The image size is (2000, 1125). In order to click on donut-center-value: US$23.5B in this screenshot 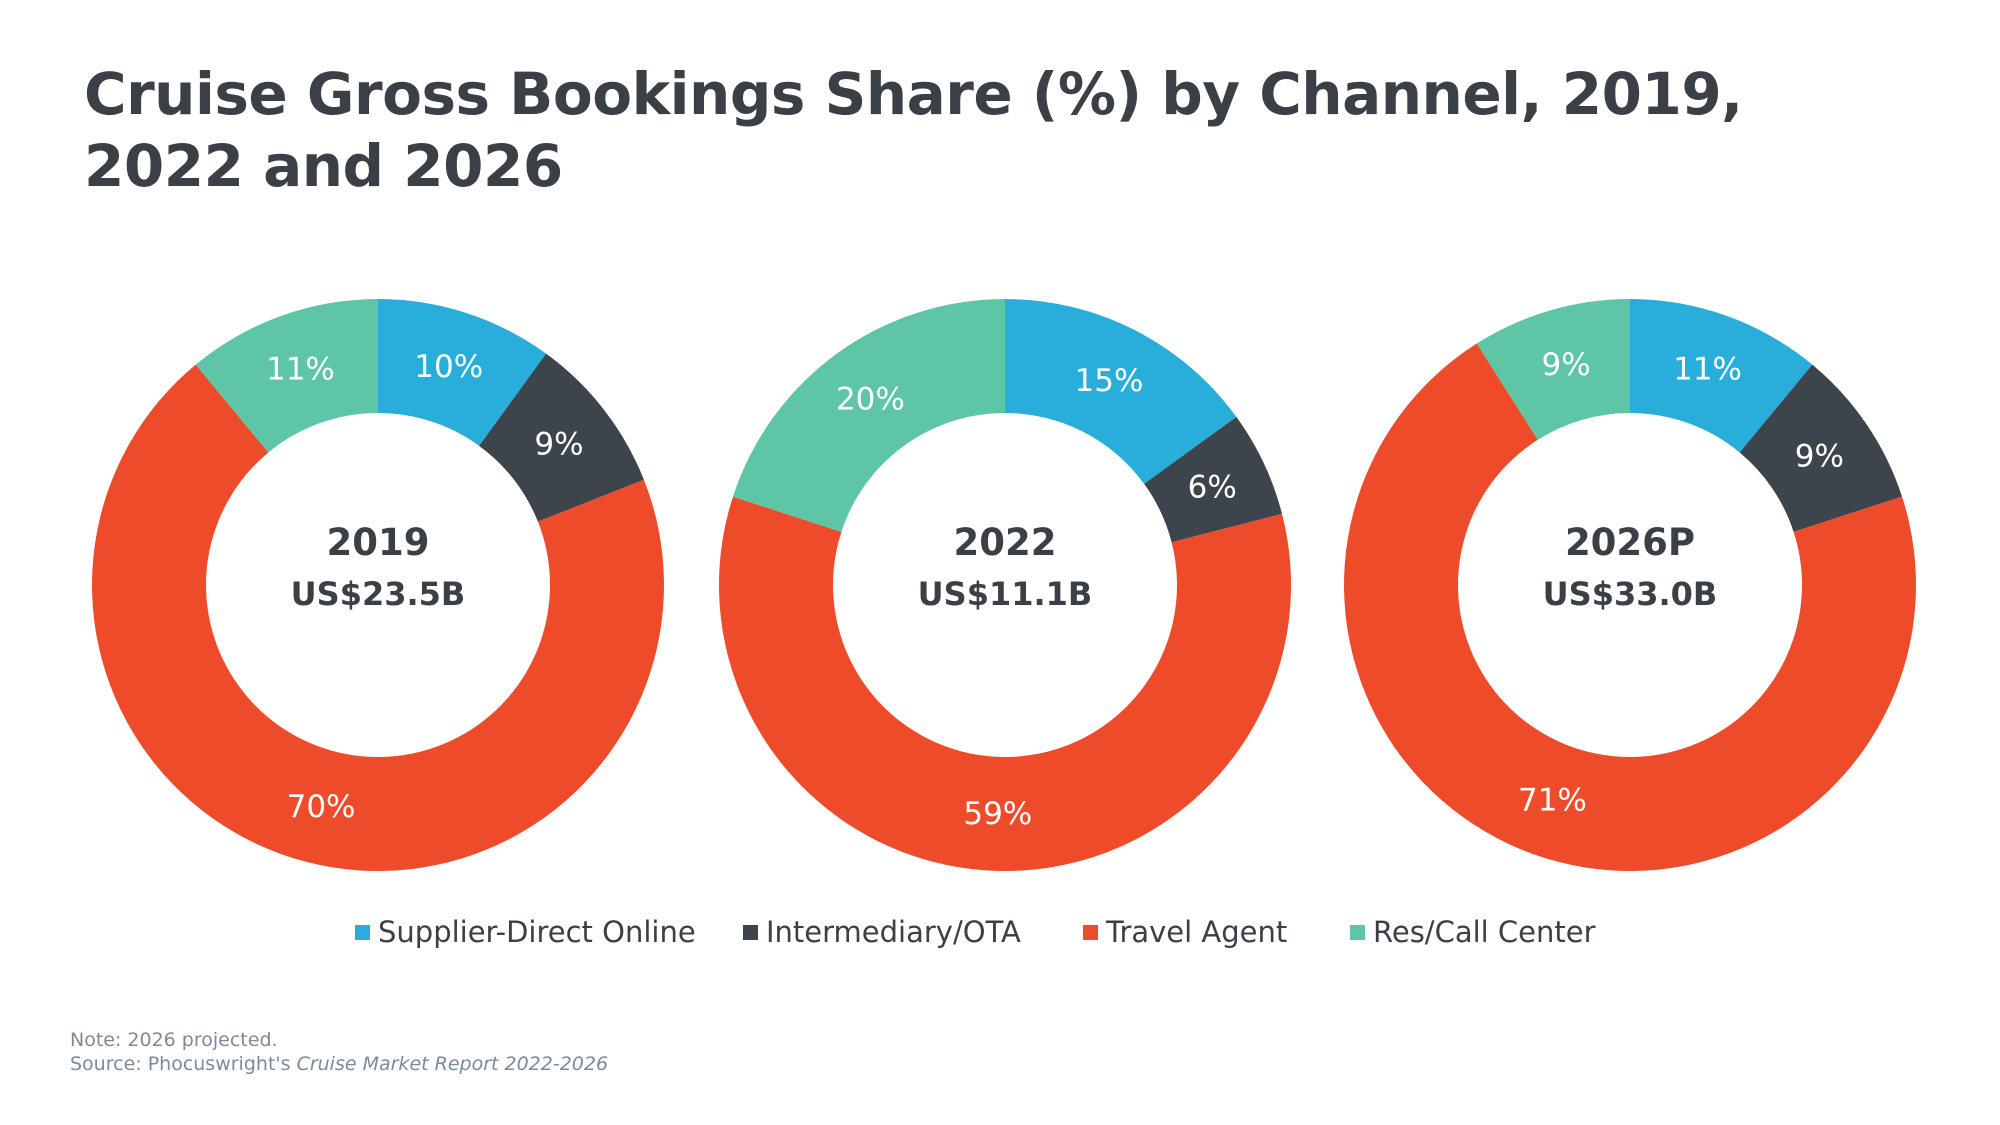, I will do `click(378, 594)`.